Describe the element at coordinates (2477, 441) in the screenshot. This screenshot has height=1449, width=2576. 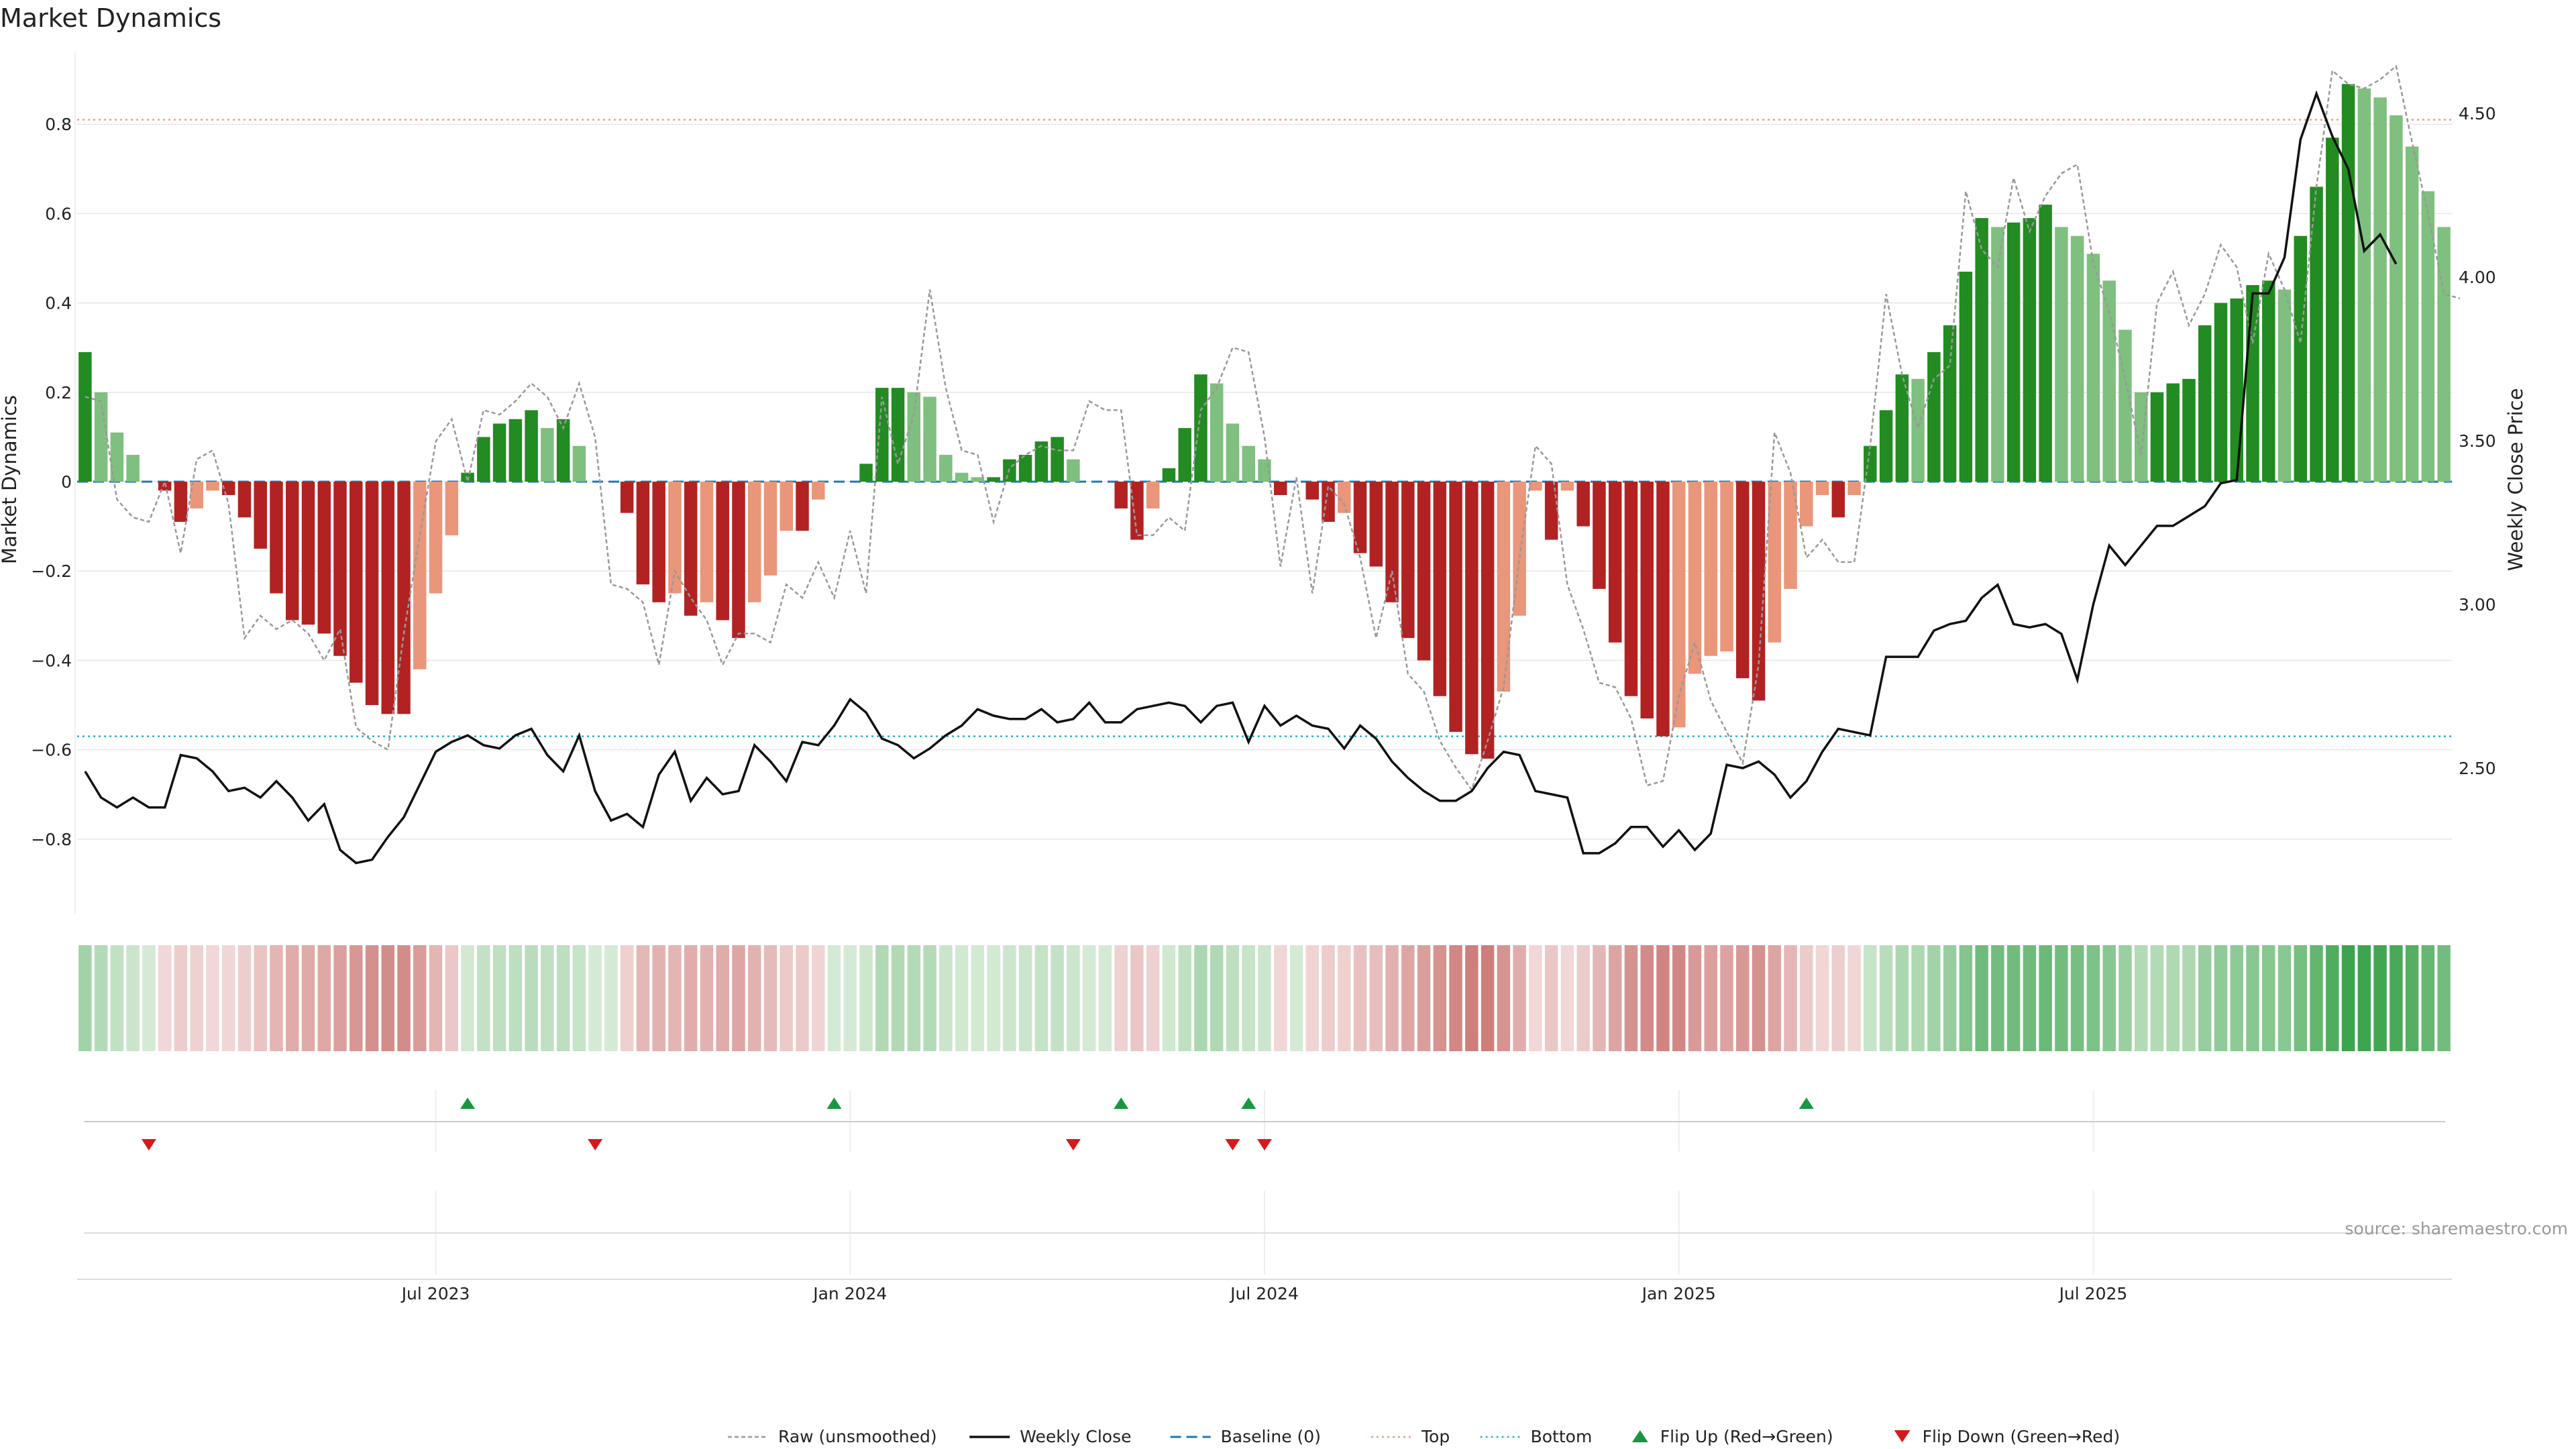
I see `right-axis-ticks: 2.50 3.00 3.50 4.00 4.50` at that location.